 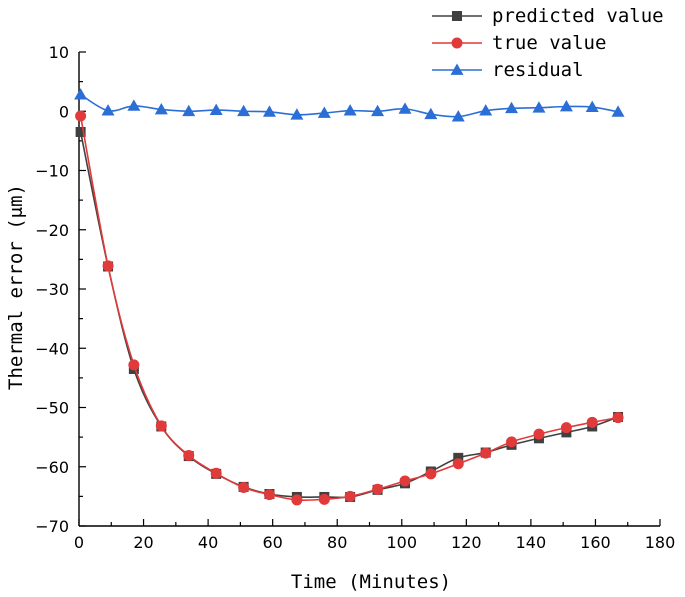 I want to click on y-tick-label: −50, so click(x=52, y=408).